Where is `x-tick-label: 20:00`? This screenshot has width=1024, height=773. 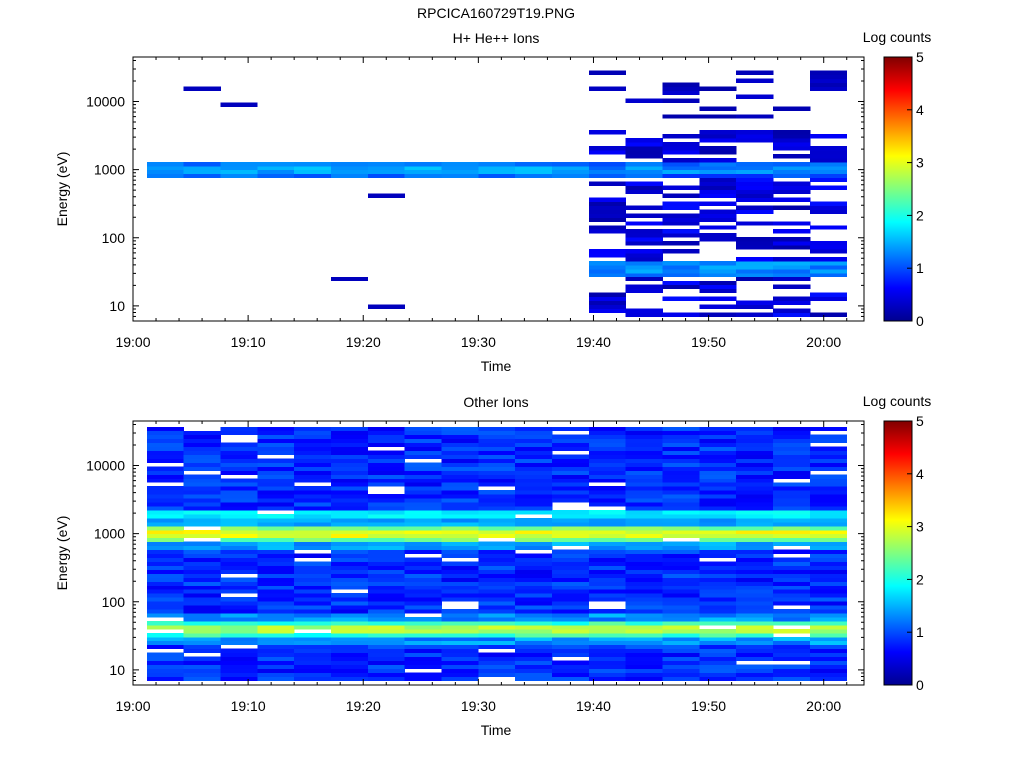 x-tick-label: 20:00 is located at coordinates (823, 342).